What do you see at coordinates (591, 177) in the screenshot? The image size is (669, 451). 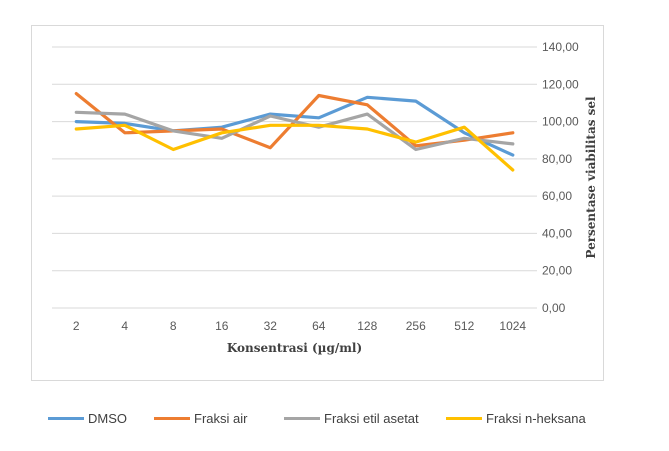 I see `y-axis-title: Persentase viabilitas sel` at bounding box center [591, 177].